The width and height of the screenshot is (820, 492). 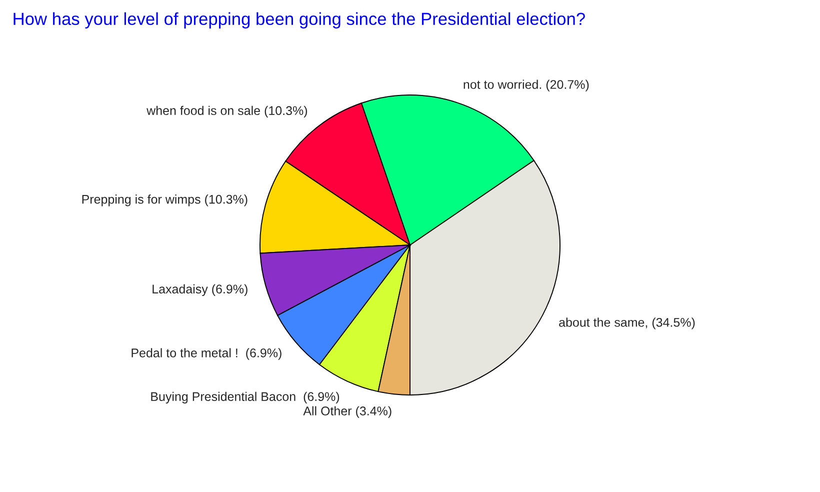 What do you see at coordinates (245, 398) in the screenshot?
I see `slice-label: Buying Presidential Bacon (6.9%)` at bounding box center [245, 398].